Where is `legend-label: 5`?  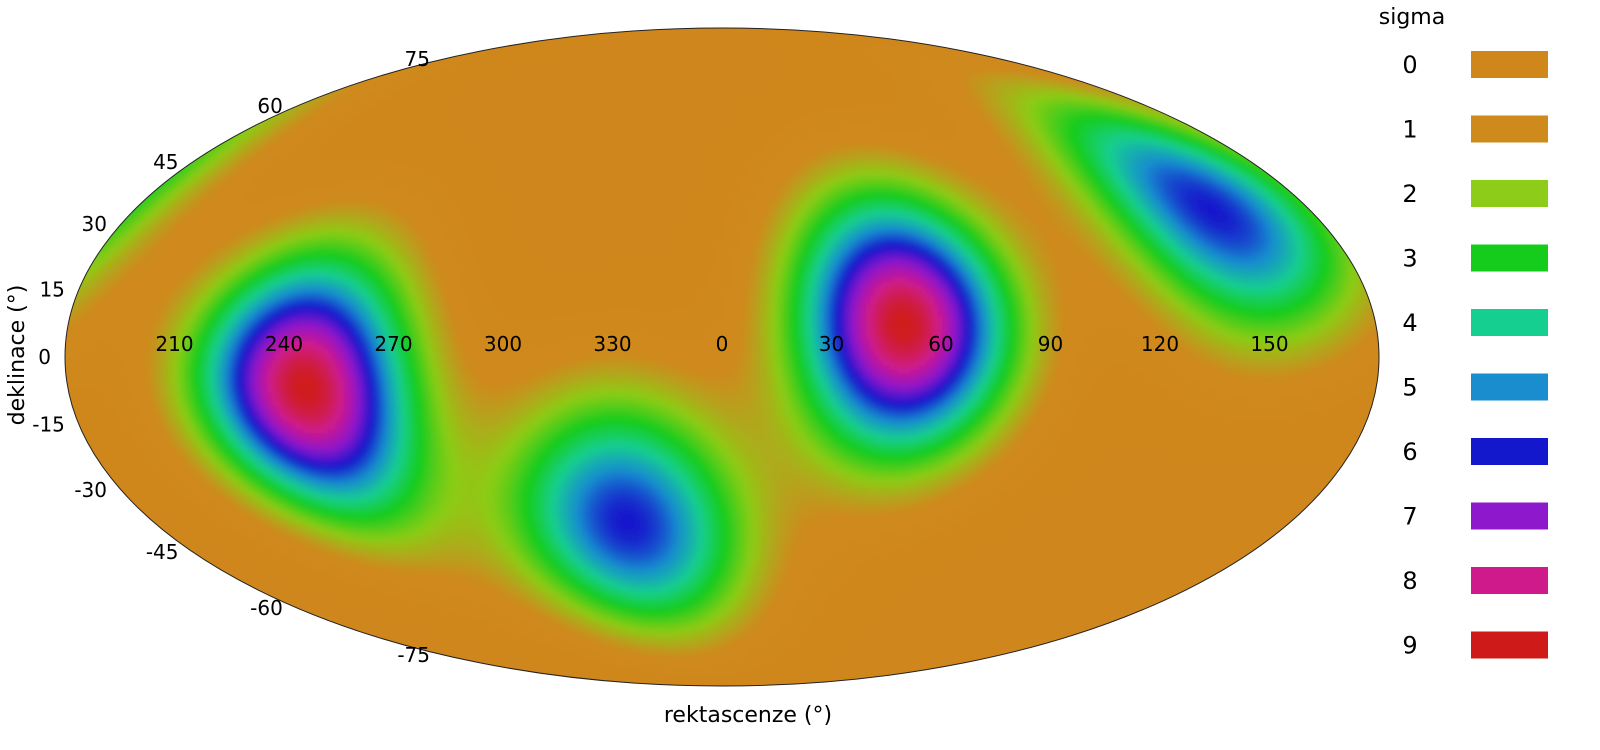
legend-label: 5 is located at coordinates (1409, 388).